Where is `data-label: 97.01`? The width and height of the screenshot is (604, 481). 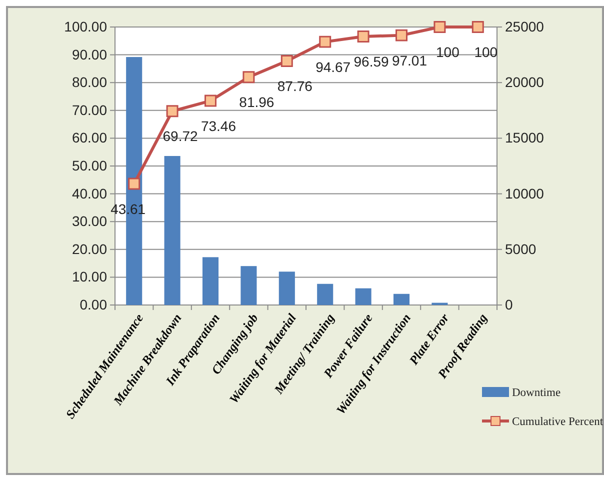
data-label: 97.01 is located at coordinates (410, 60).